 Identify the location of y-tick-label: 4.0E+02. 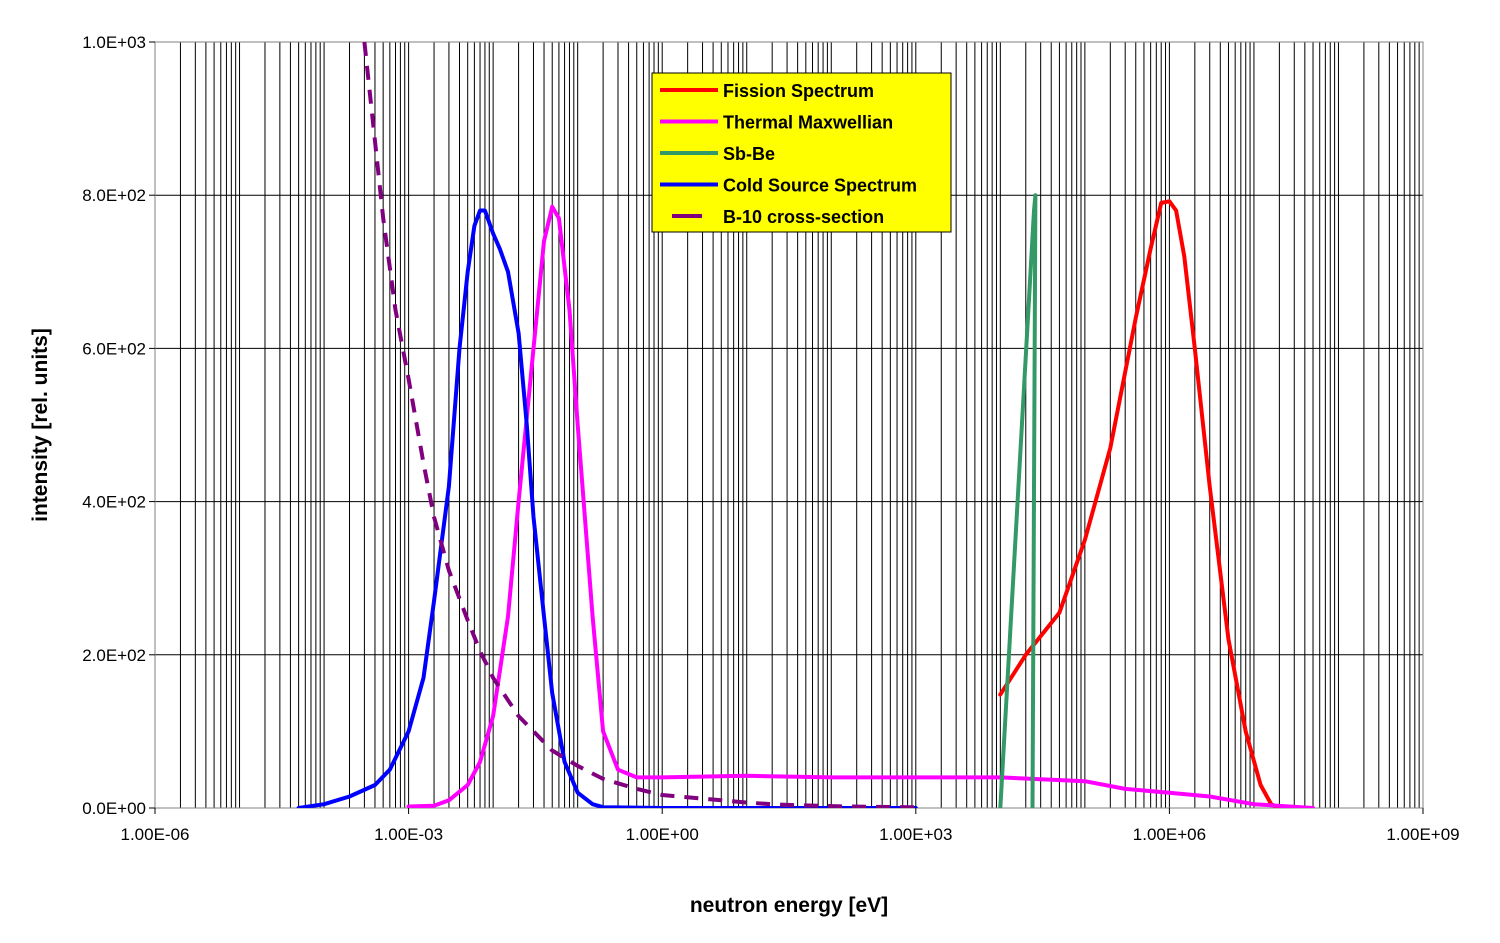
(114, 502).